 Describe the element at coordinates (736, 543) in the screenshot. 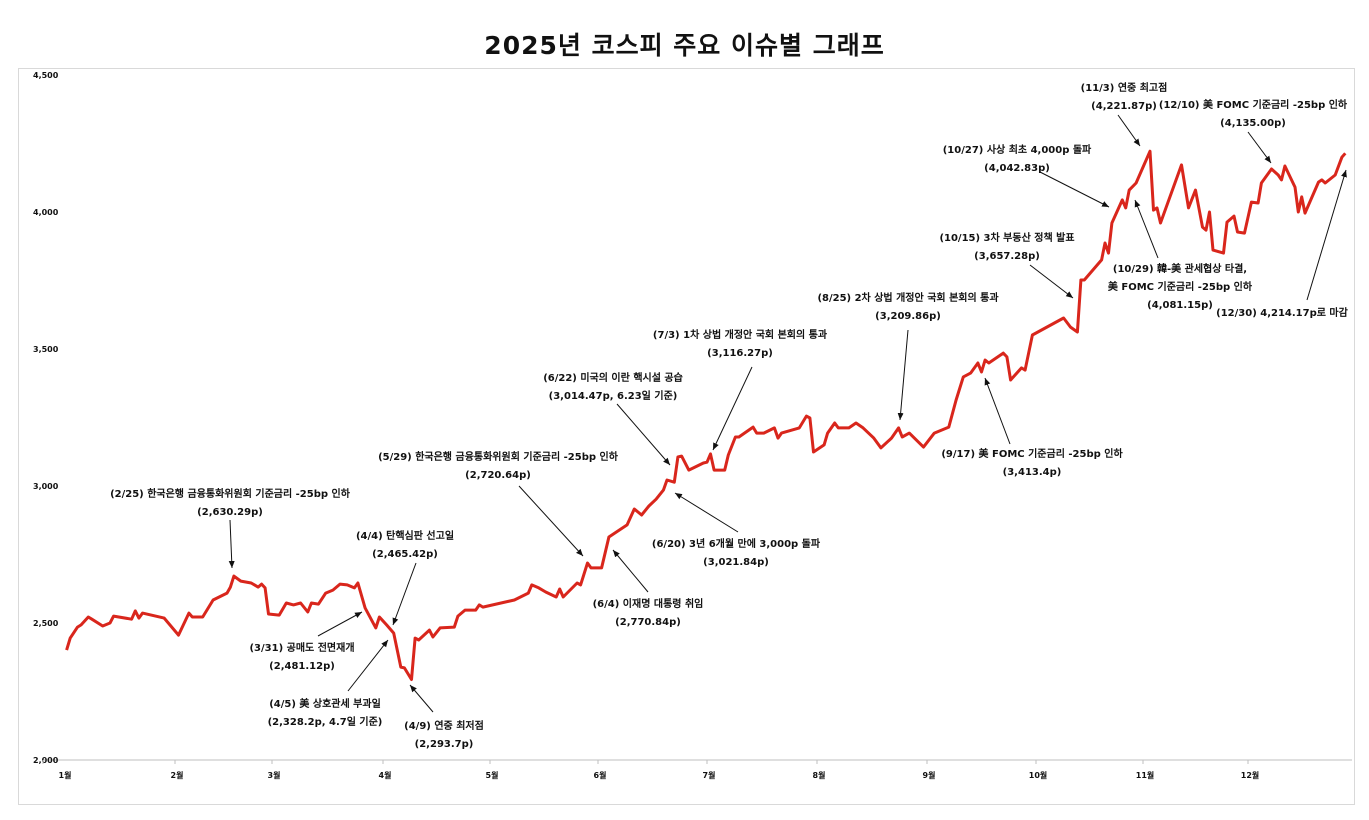

I see `annotation-label: (6/20) 3년 6개월 만에 3,000p 돌파` at that location.